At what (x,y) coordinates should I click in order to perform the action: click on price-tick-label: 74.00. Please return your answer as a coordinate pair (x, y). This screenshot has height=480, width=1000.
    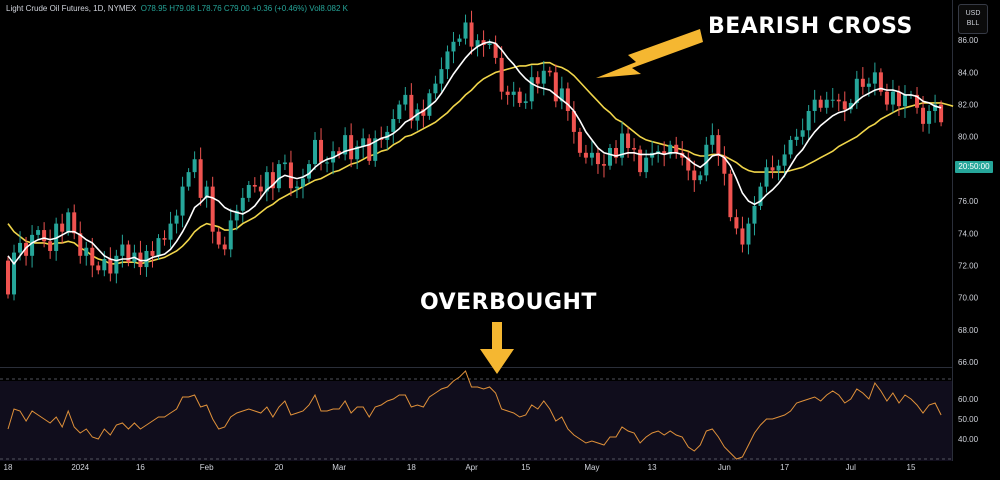
    Looking at the image, I should click on (968, 233).